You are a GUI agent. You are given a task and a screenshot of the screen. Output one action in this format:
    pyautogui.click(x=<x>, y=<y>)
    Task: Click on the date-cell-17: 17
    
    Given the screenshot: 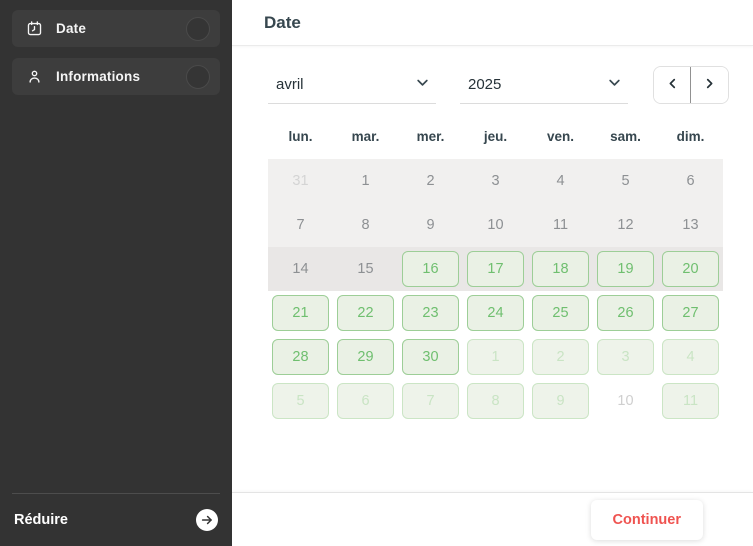 What is the action you would take?
    pyautogui.click(x=495, y=269)
    